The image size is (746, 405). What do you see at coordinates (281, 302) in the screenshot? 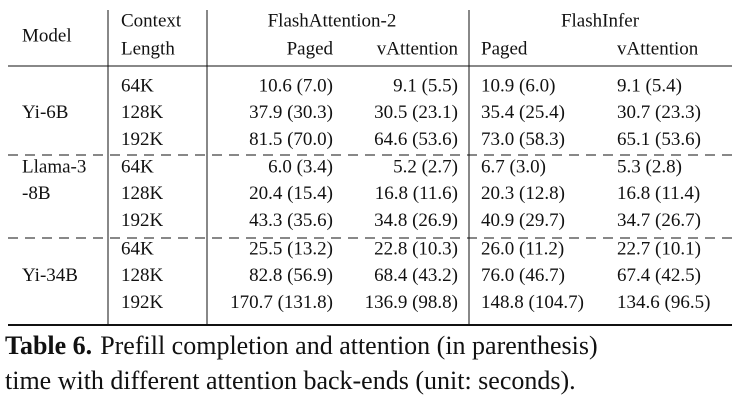
I see `cell: 170.7 (131.8)` at bounding box center [281, 302].